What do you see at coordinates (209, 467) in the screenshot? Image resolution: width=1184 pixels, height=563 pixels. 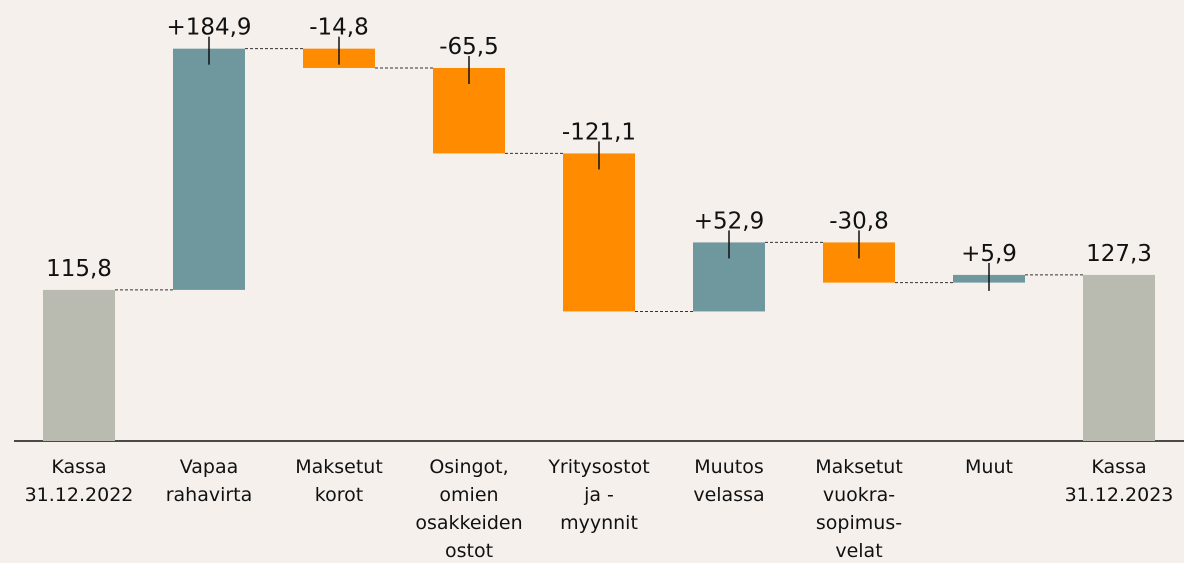 I see `x-tick-label: Vapaa` at bounding box center [209, 467].